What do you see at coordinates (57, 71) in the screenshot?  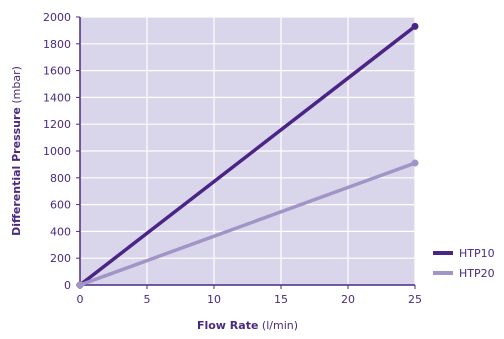 I see `y-tick-label: 1600` at bounding box center [57, 71].